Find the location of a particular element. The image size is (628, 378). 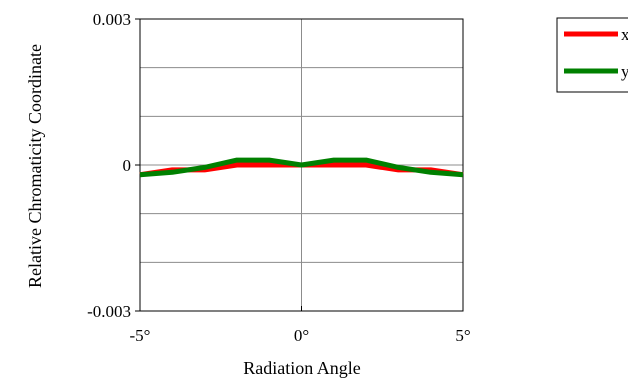

x-tick-label: -5° is located at coordinates (140, 335).